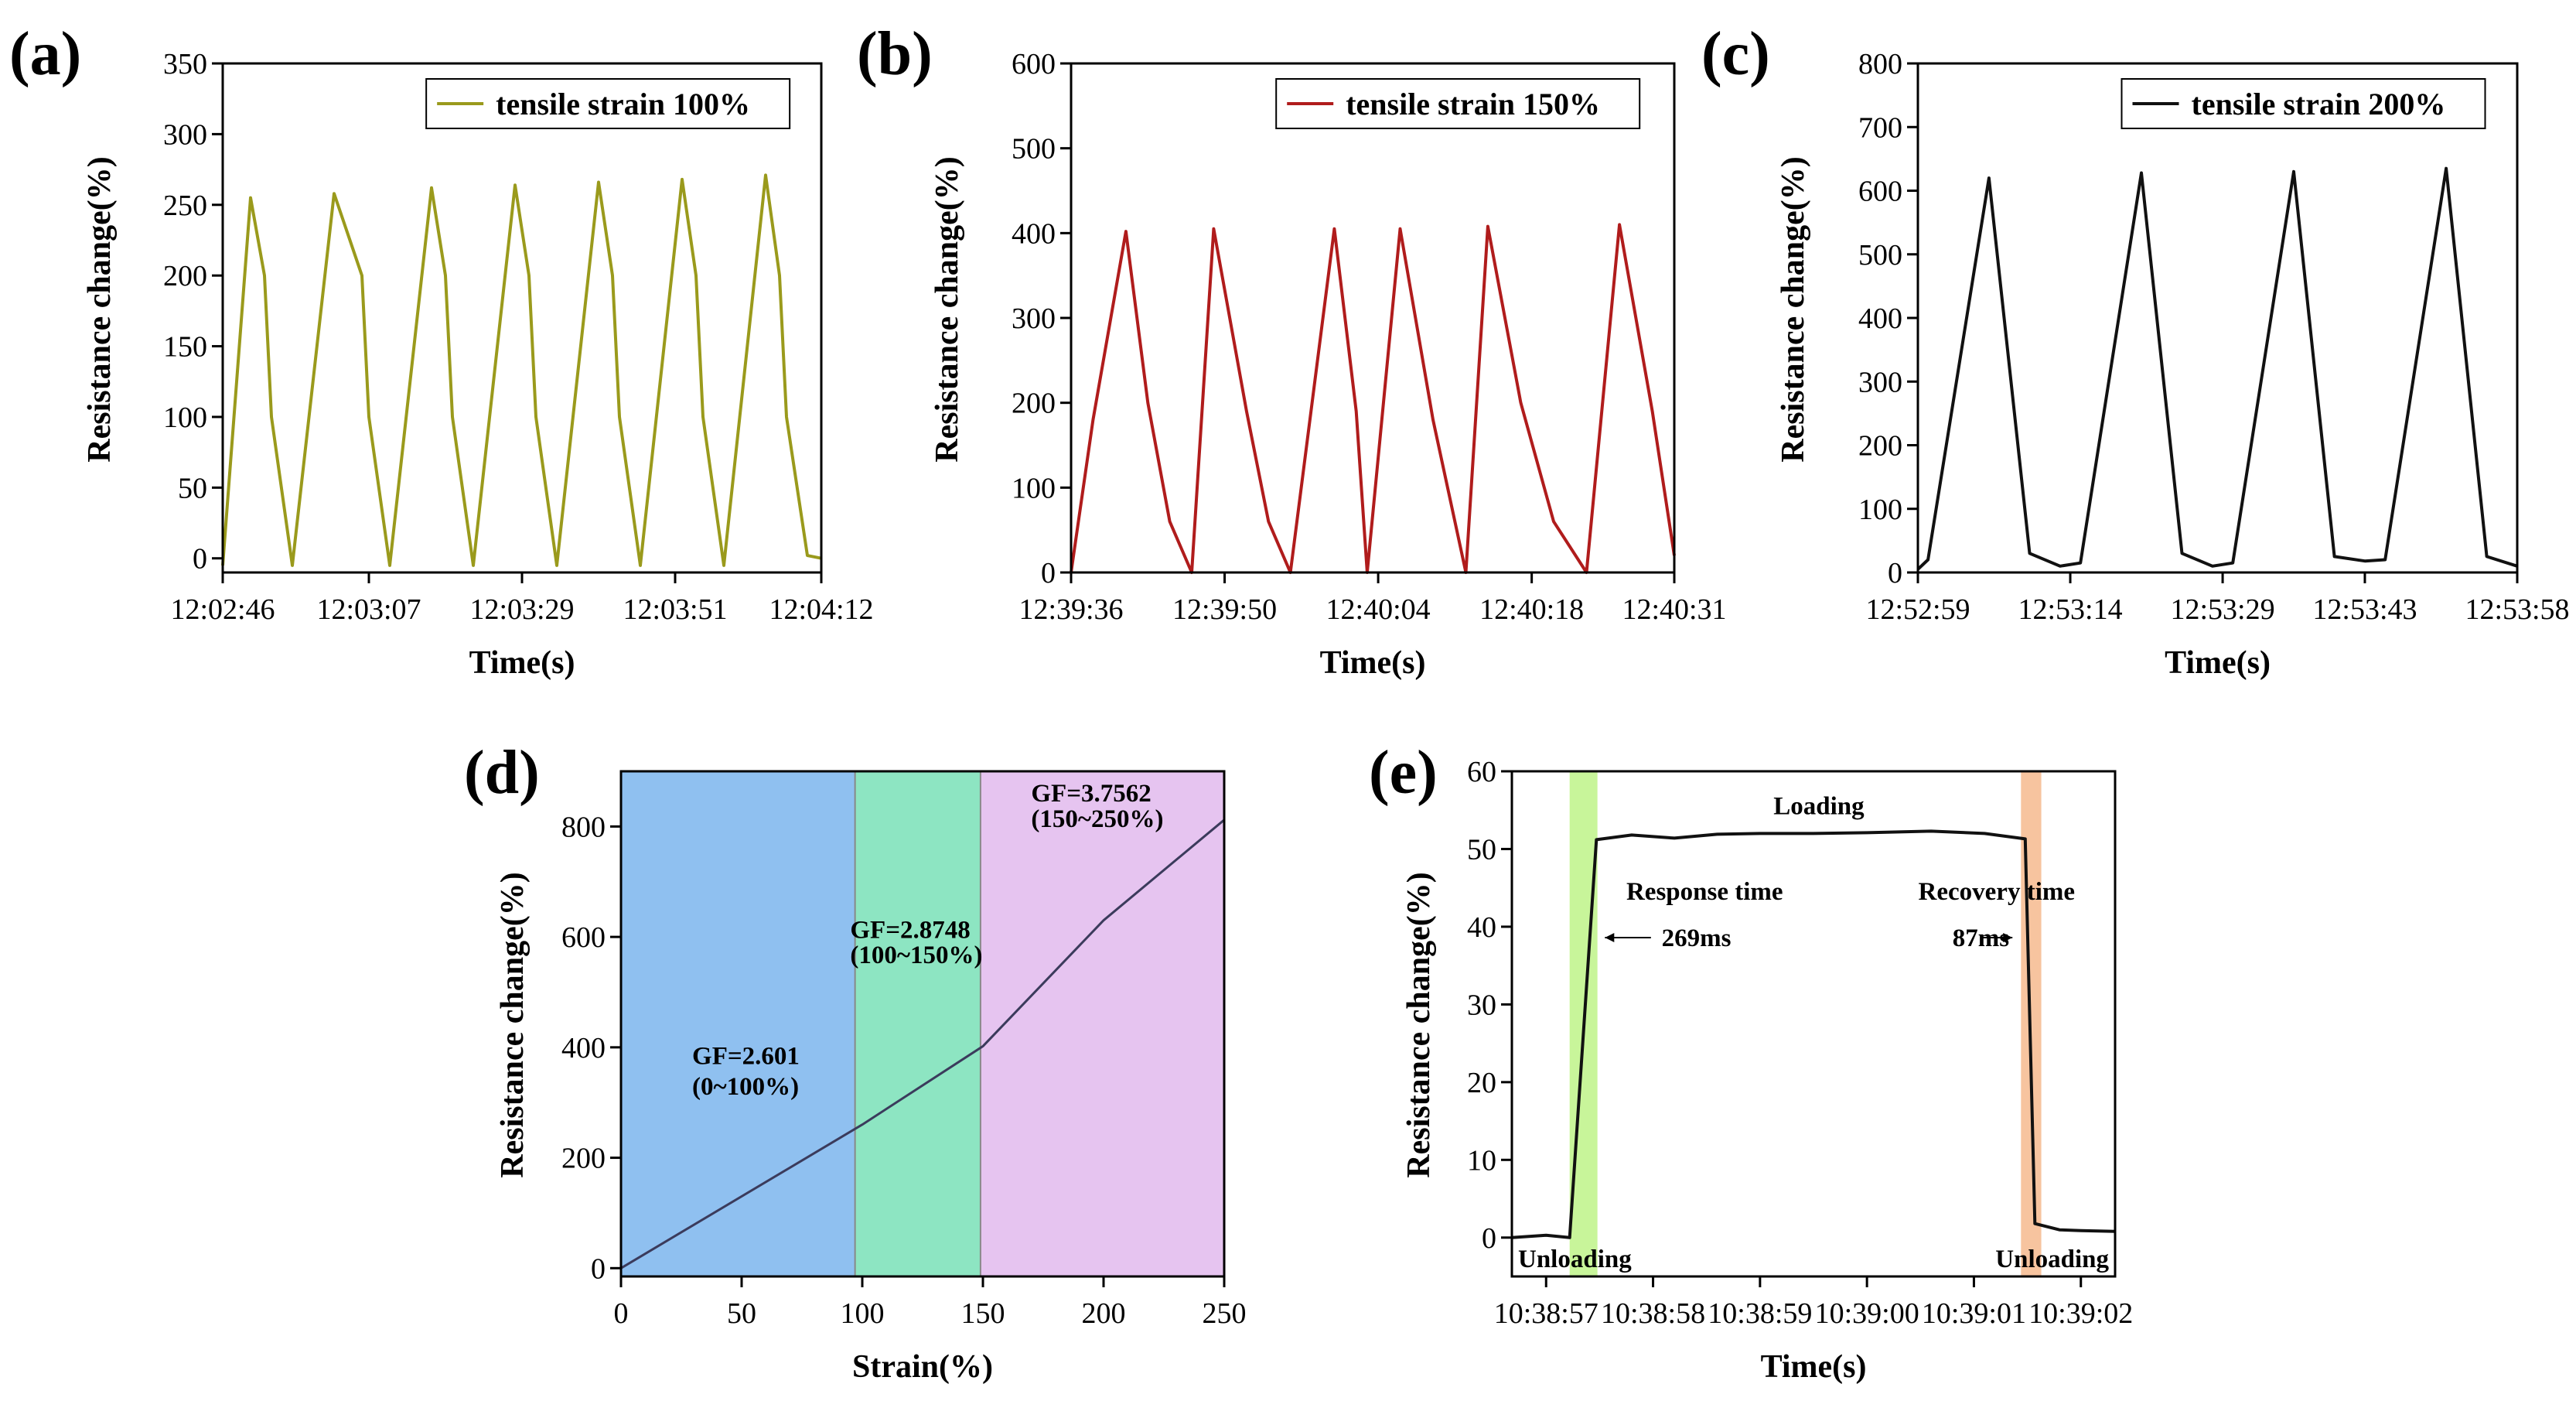 This screenshot has height=1401, width=2576. Describe the element at coordinates (742, 1313) in the screenshot. I see `x-tick-label: 50` at that location.